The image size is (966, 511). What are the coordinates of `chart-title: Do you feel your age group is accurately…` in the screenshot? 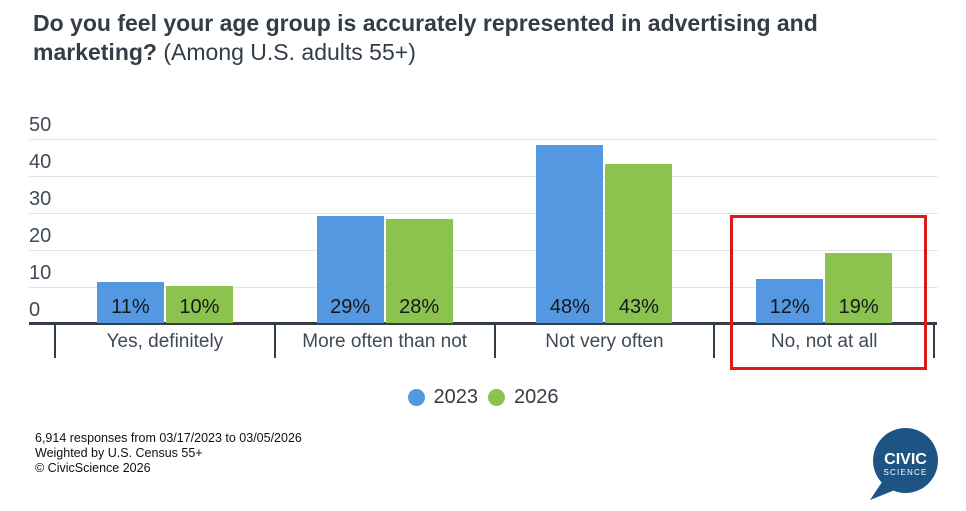 It's located at (476, 38).